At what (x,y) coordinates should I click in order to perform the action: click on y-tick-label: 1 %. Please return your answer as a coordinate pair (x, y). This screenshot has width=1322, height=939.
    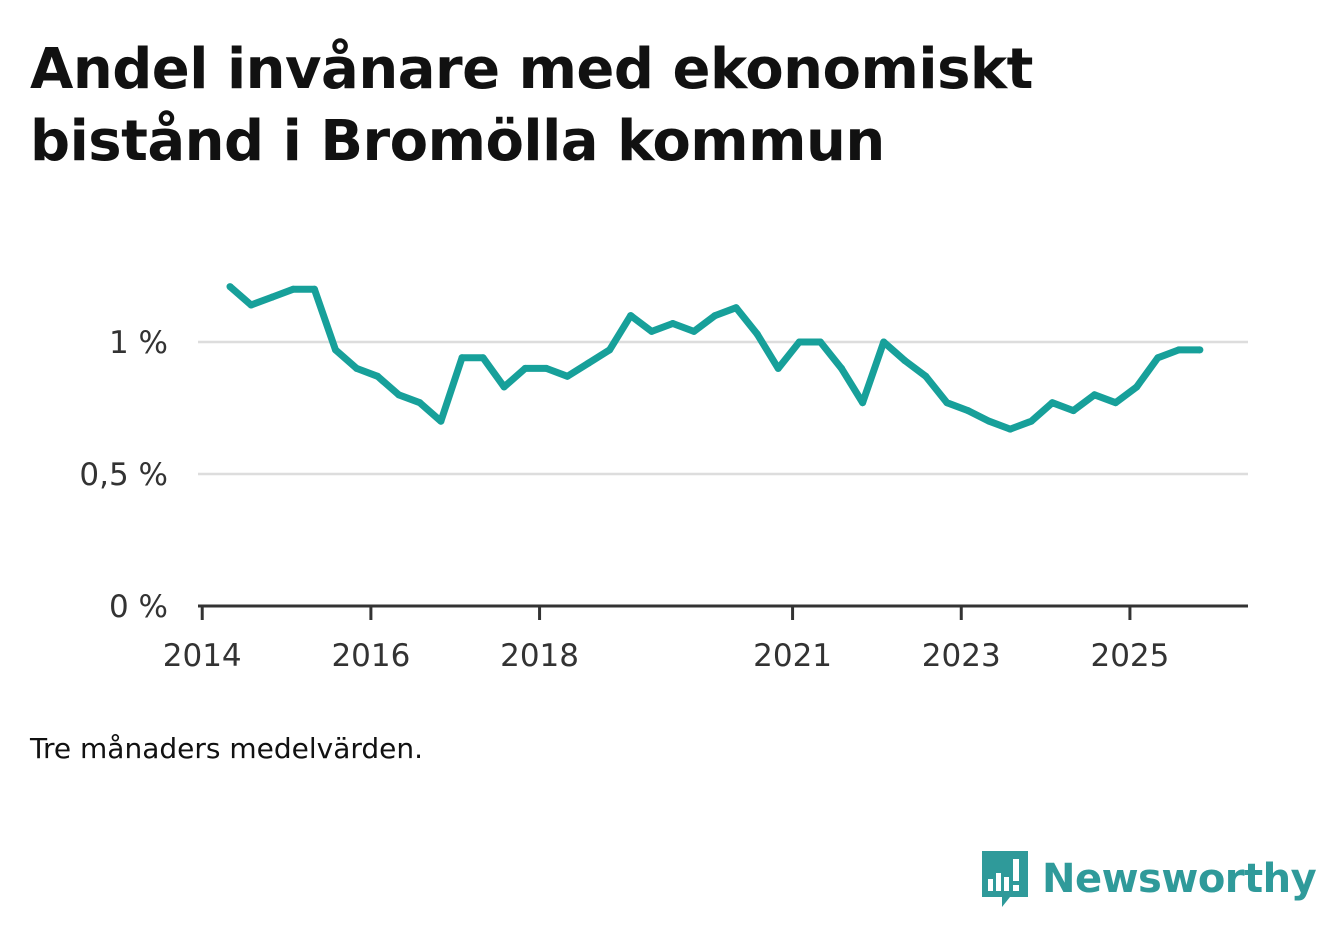
    Looking at the image, I should click on (138, 343).